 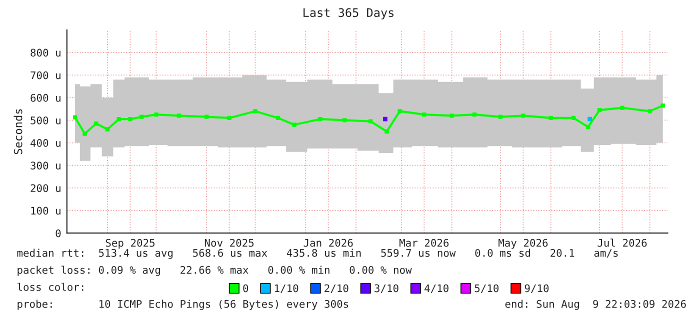 What do you see at coordinates (328, 242) in the screenshot?
I see `x-tick-label: Jan 2026` at bounding box center [328, 242].